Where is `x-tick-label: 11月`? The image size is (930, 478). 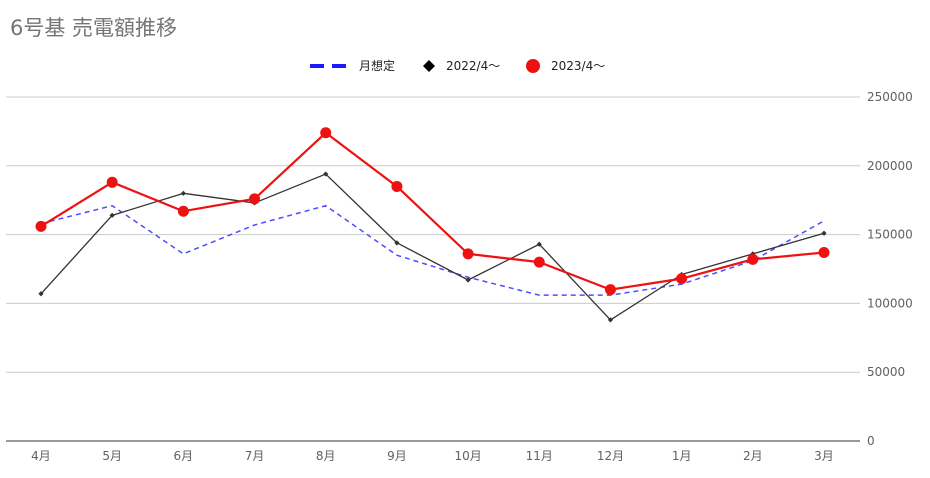 x-tick-label: 11月 is located at coordinates (539, 456).